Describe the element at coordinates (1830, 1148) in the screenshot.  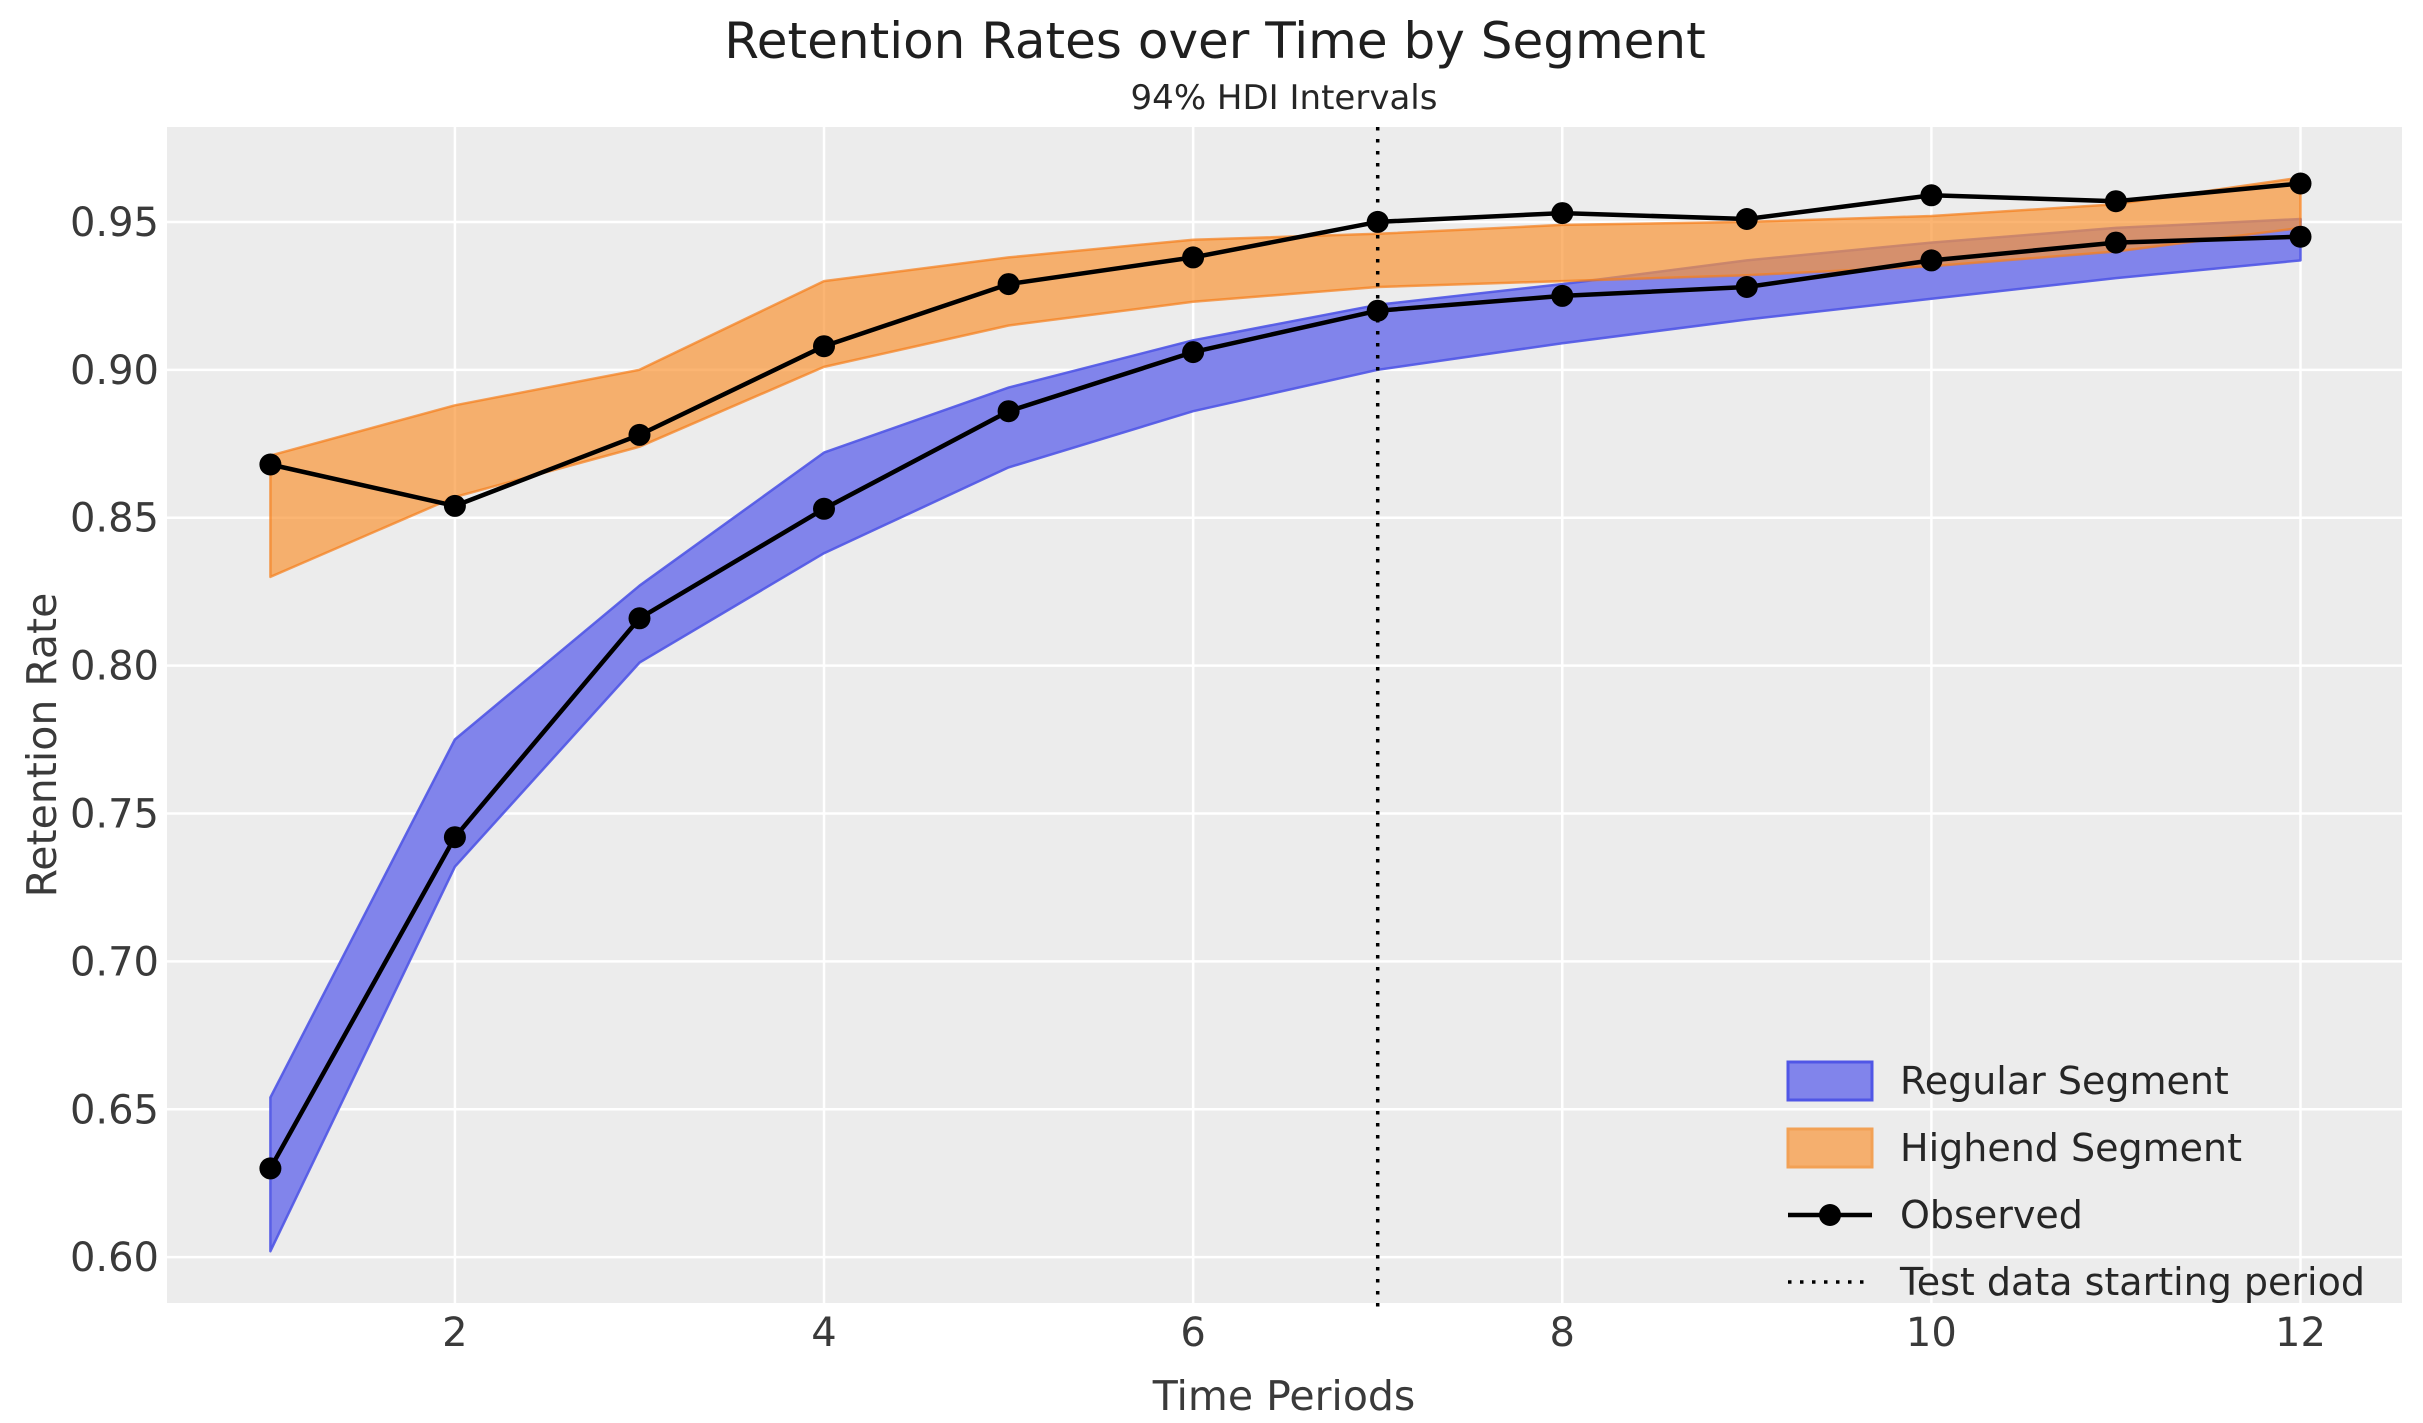
I see `legend-swatch-highend` at that location.